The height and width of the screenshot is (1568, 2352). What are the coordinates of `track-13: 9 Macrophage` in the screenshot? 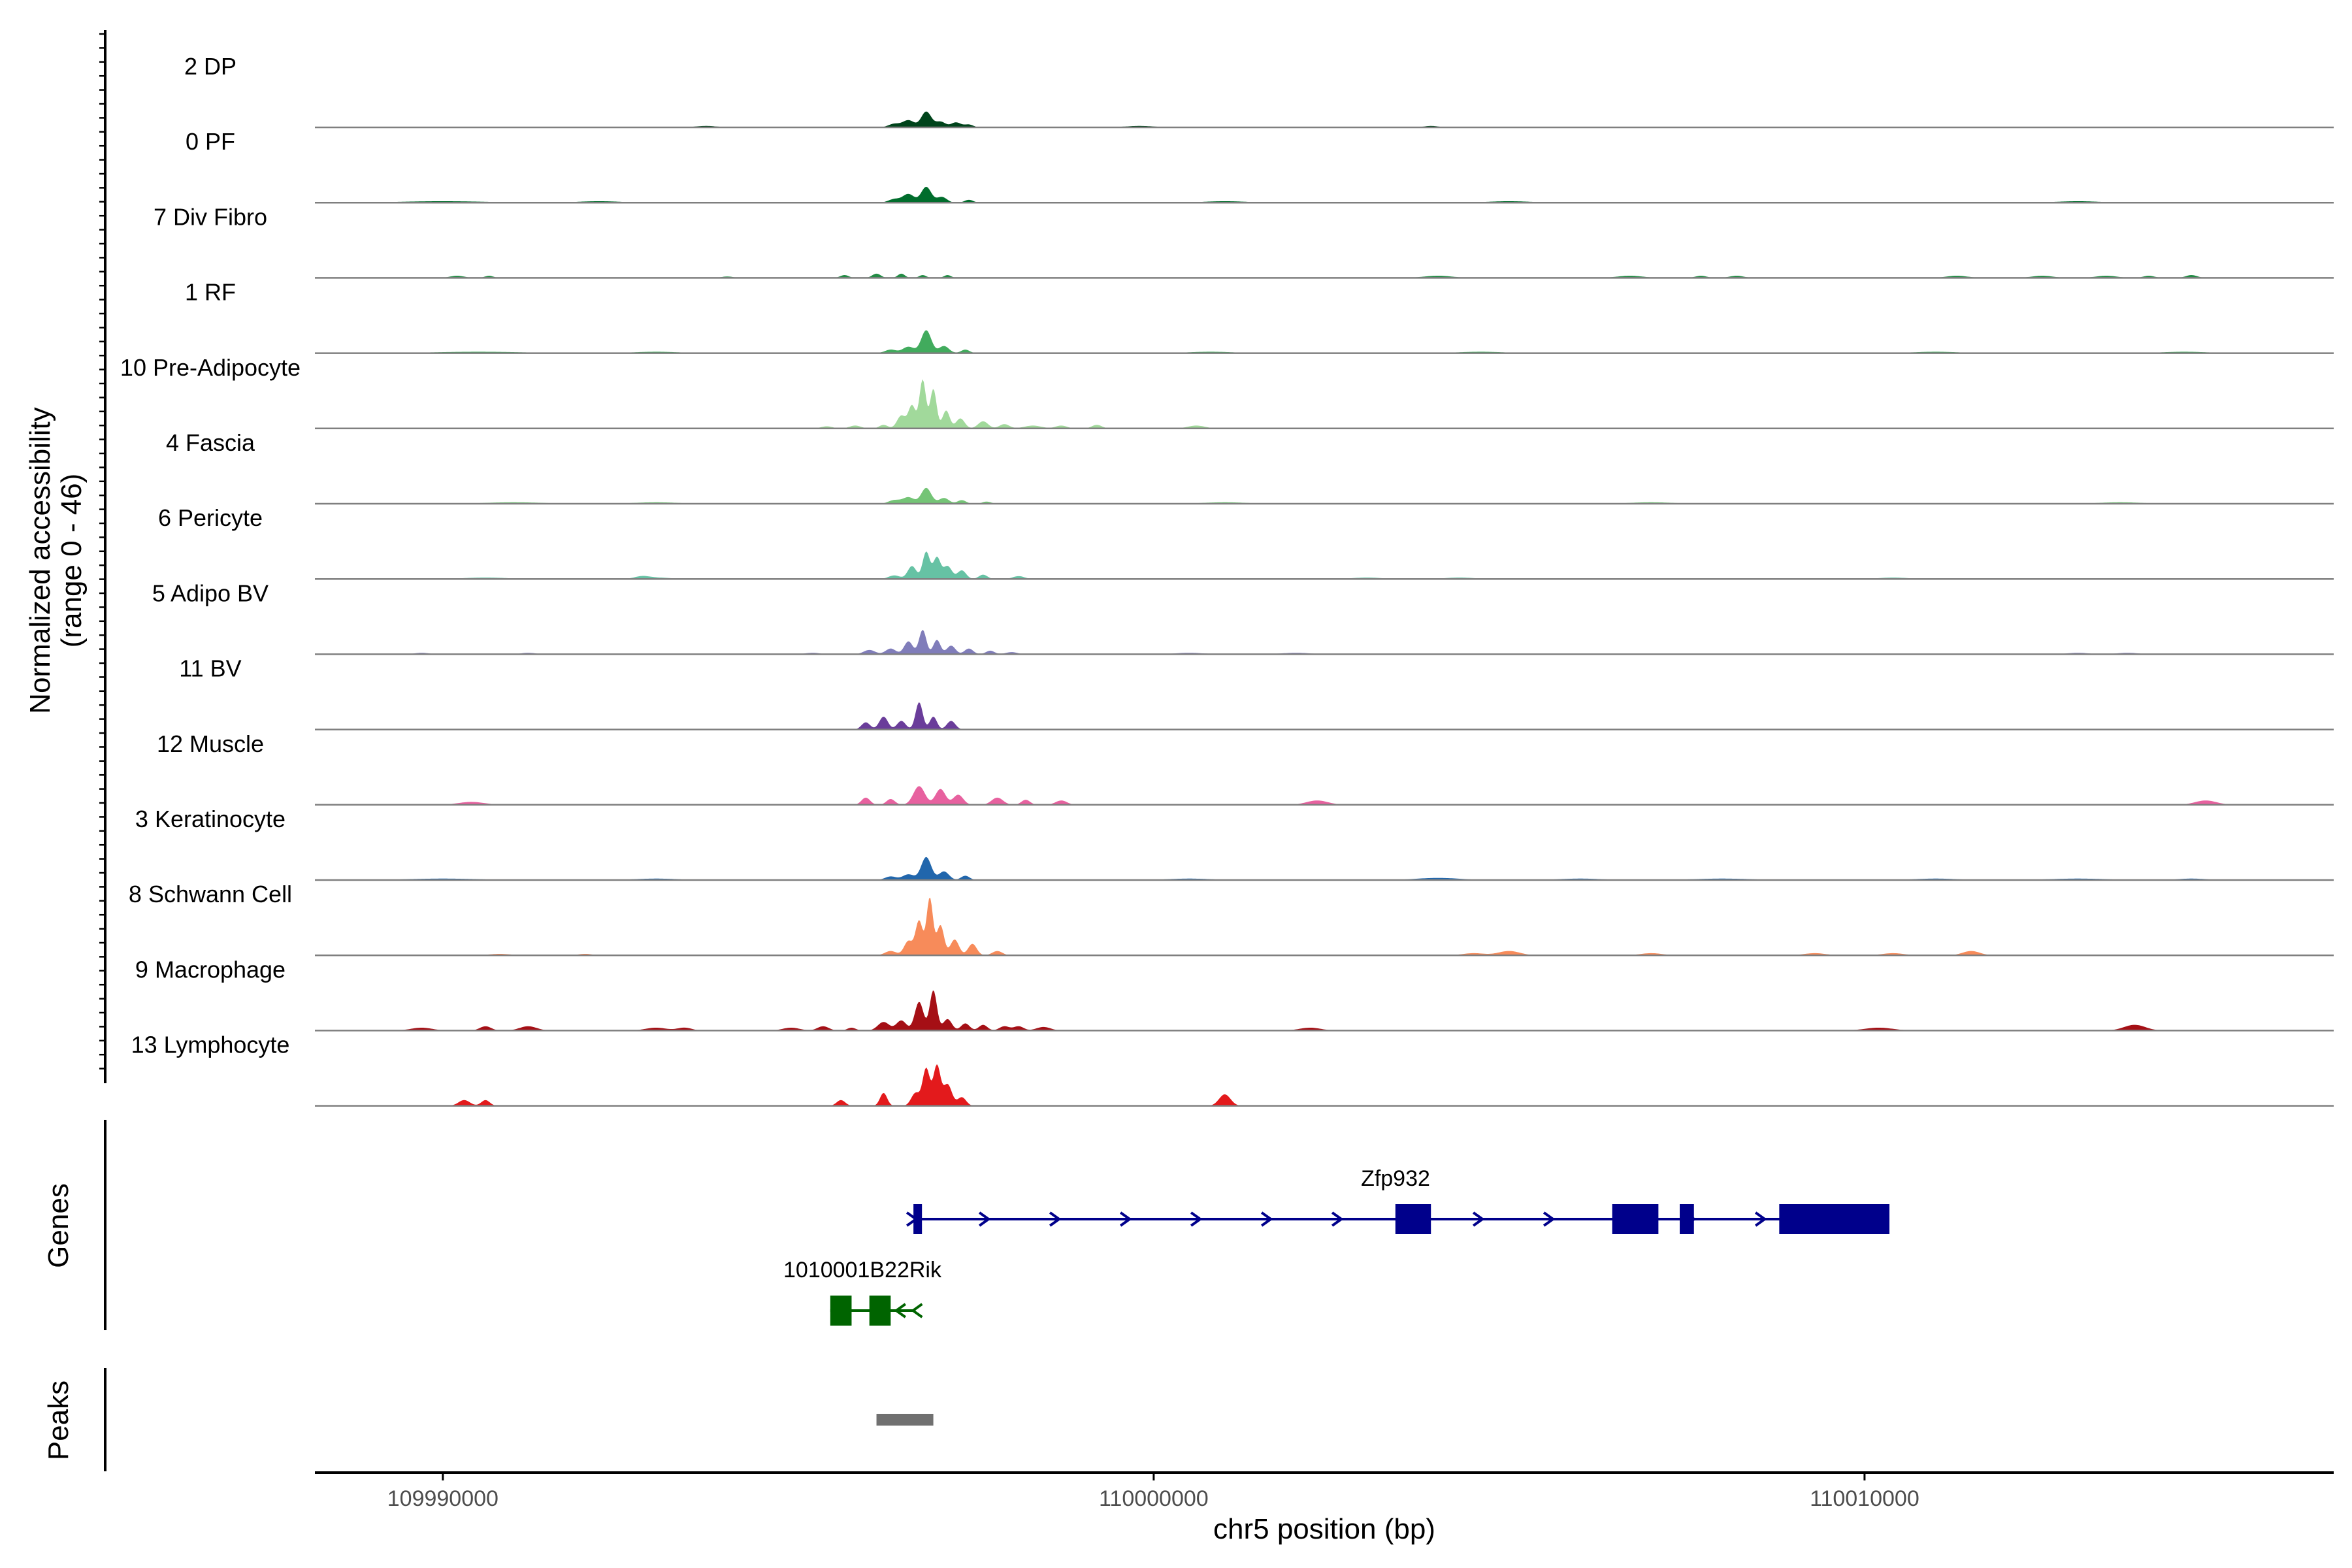 It's located at (1234, 994).